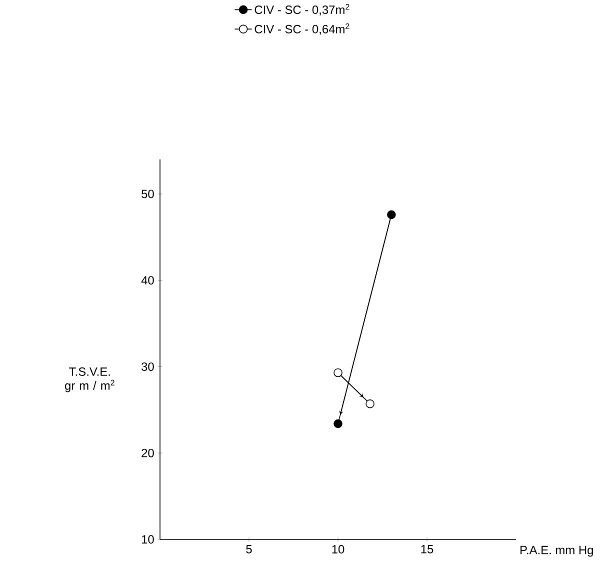 Image resolution: width=606 pixels, height=567 pixels. Describe the element at coordinates (427, 549) in the screenshot. I see `x-tick-label: 15` at that location.